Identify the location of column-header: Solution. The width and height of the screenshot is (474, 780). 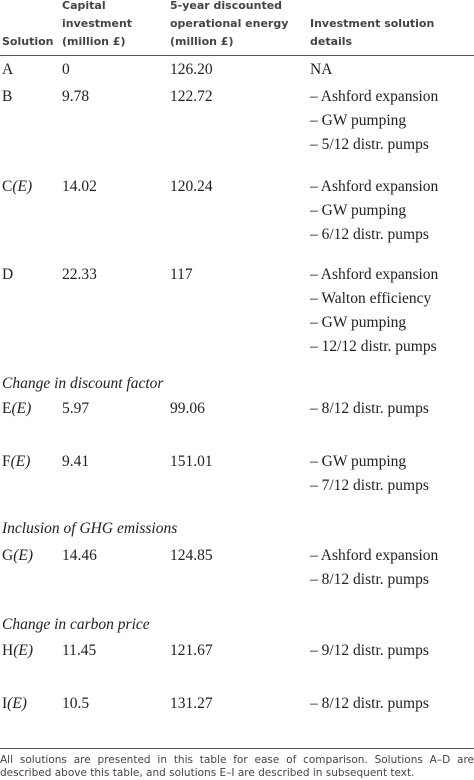
(28, 41).